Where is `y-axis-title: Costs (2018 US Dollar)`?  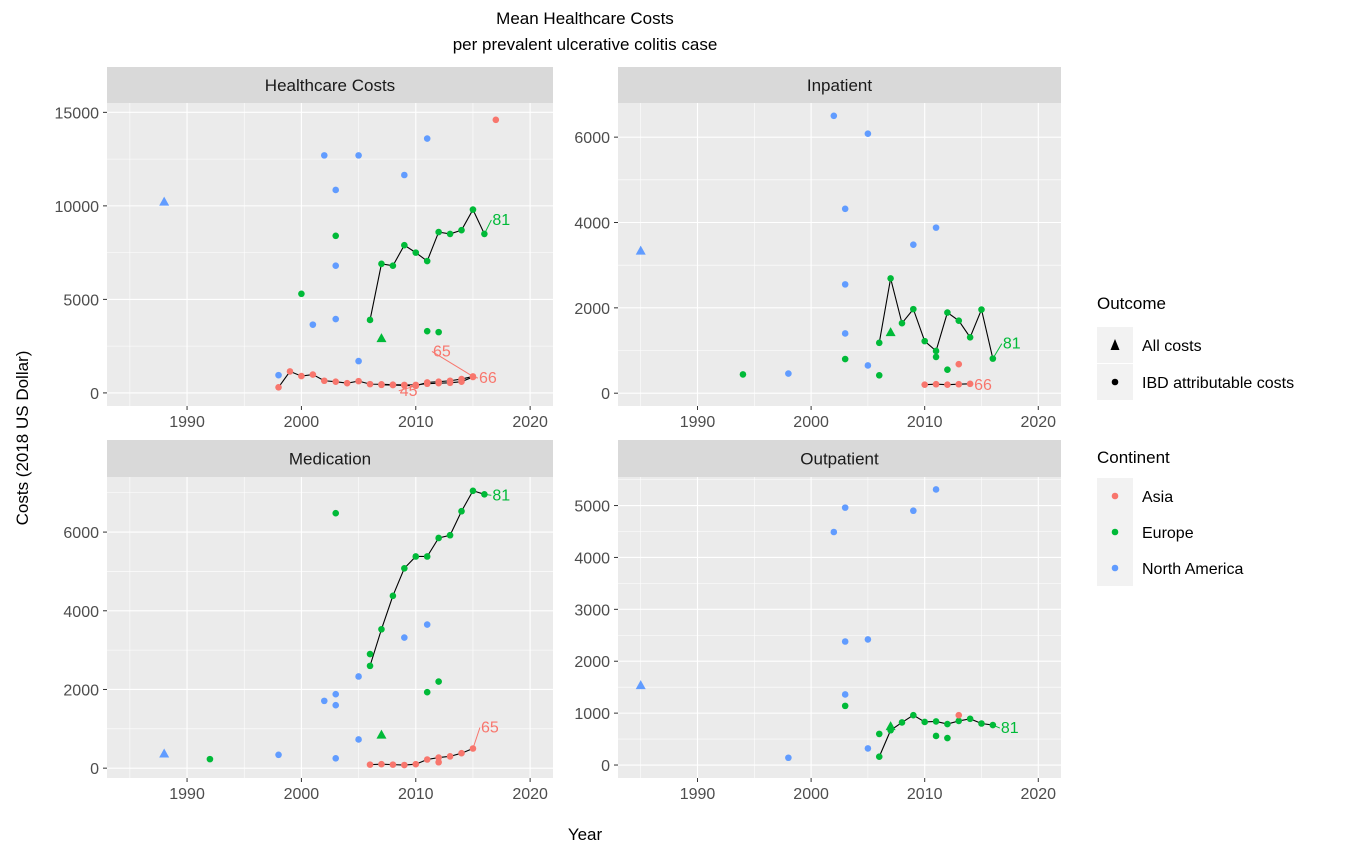 y-axis-title: Costs (2018 US Dollar) is located at coordinates (22, 438).